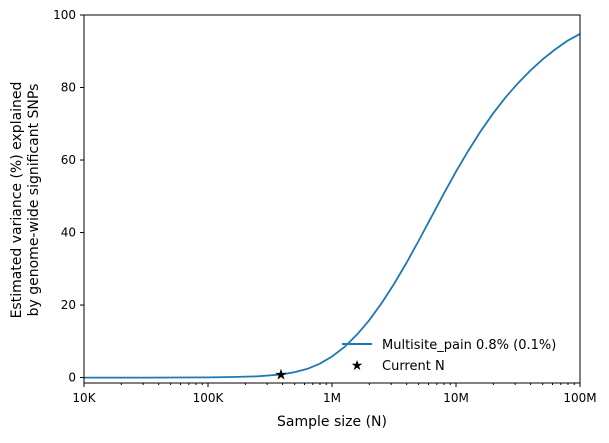 The image size is (609, 443). I want to click on legend: Multisite_pain 0.8% (0.1%) ★ Current N, so click(449, 356).